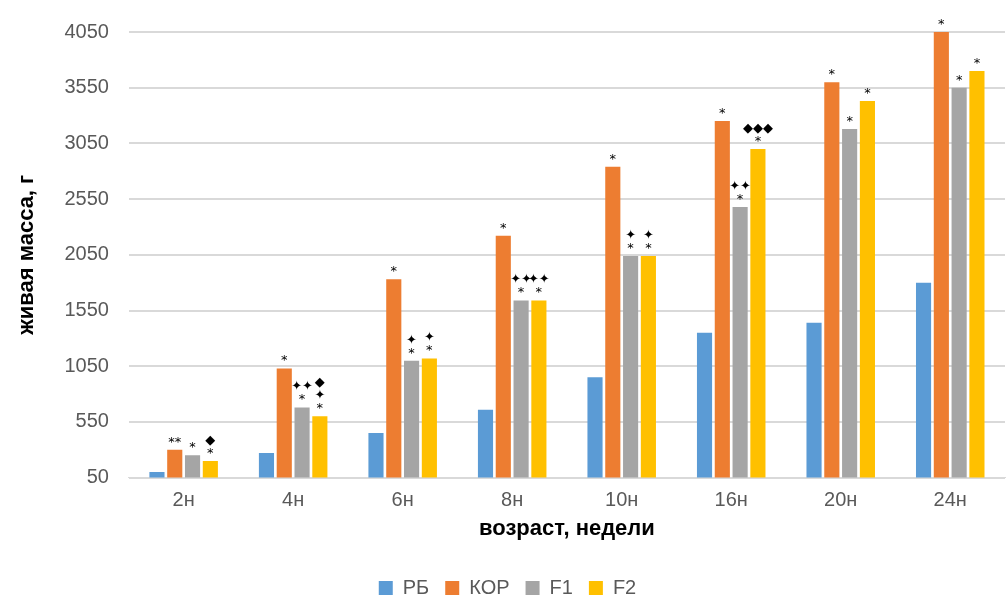 This screenshot has height=608, width=1007. What do you see at coordinates (86, 364) in the screenshot?
I see `y-tick-label: 1050` at bounding box center [86, 364].